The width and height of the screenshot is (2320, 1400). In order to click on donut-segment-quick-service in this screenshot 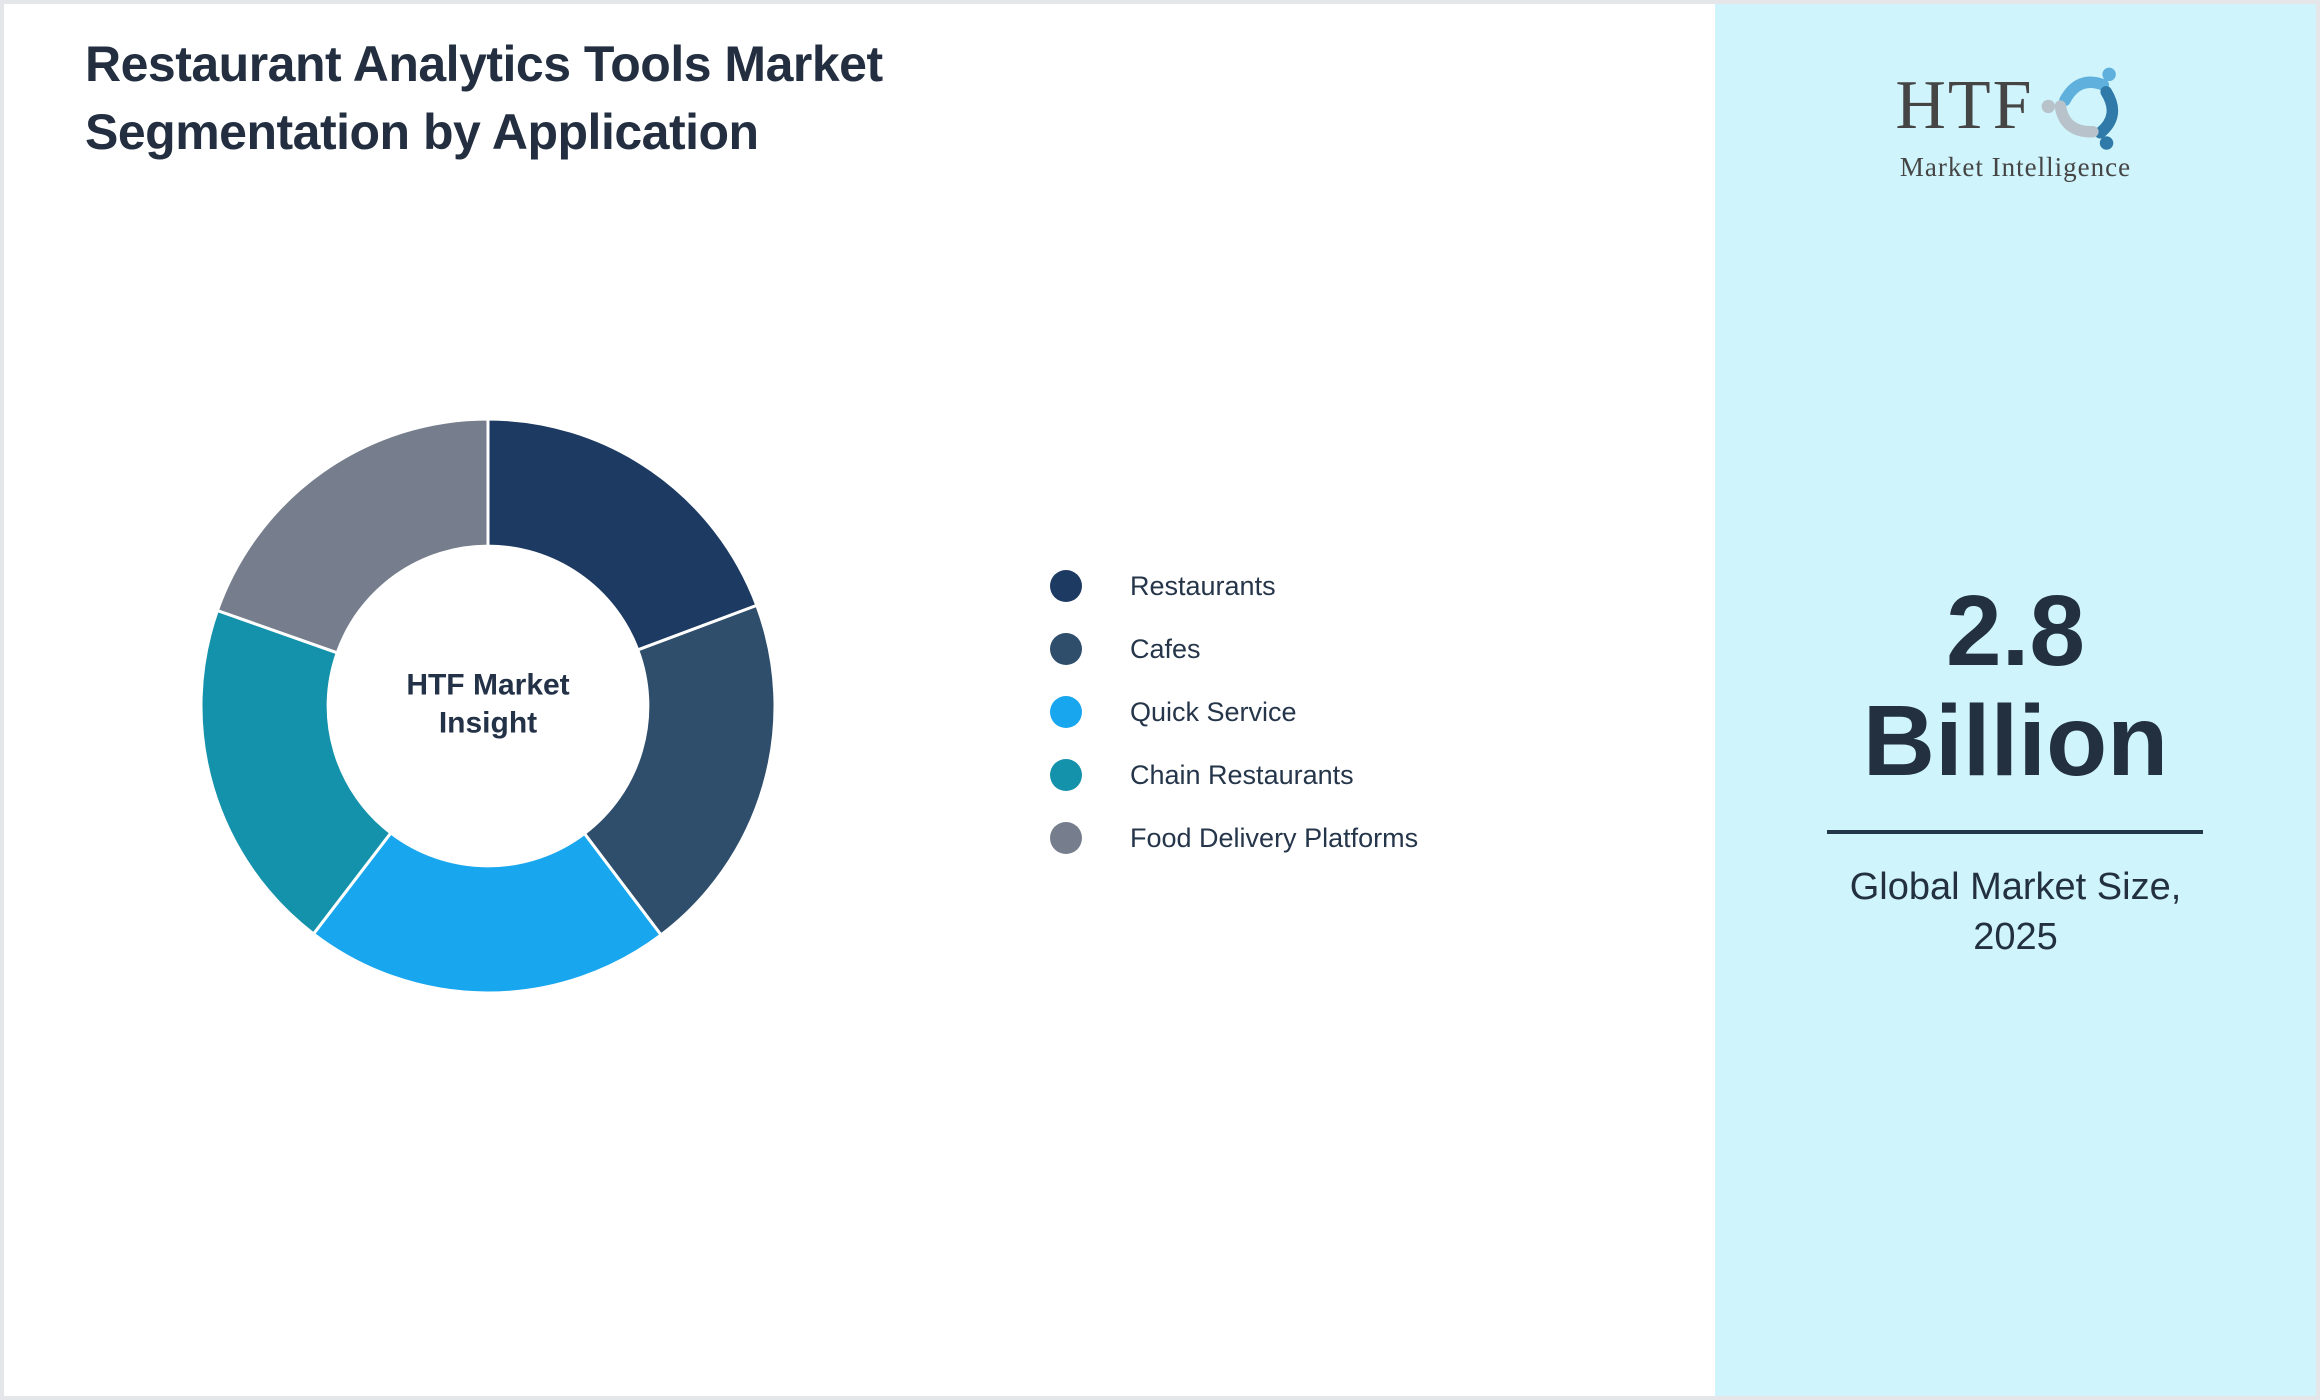, I will do `click(487, 912)`.